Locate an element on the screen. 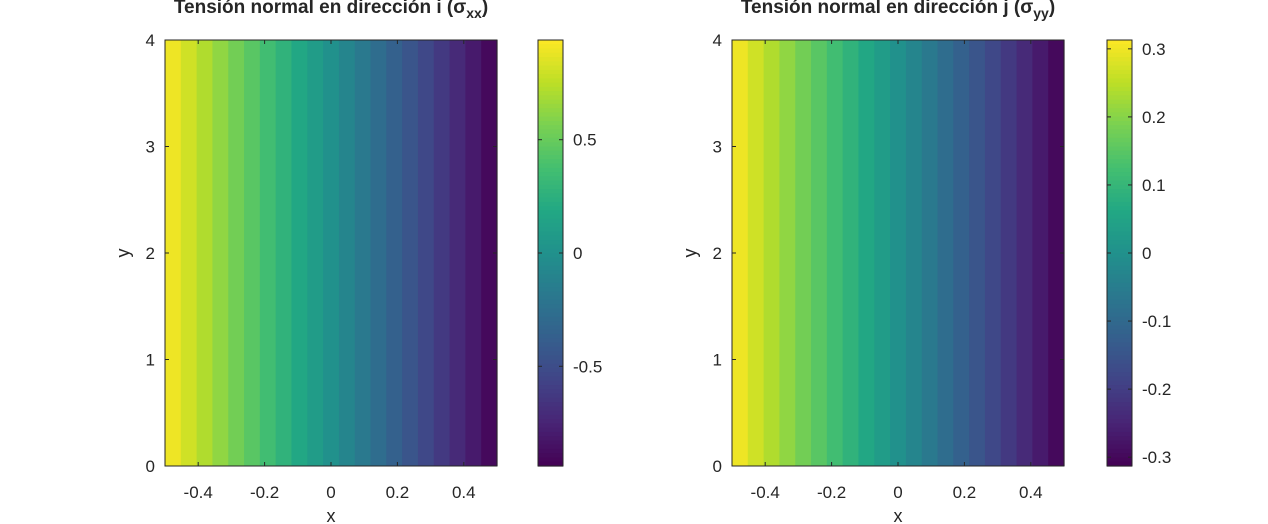 This screenshot has width=1268, height=524. colorbar-tick-label: -0.1 is located at coordinates (1156, 321).